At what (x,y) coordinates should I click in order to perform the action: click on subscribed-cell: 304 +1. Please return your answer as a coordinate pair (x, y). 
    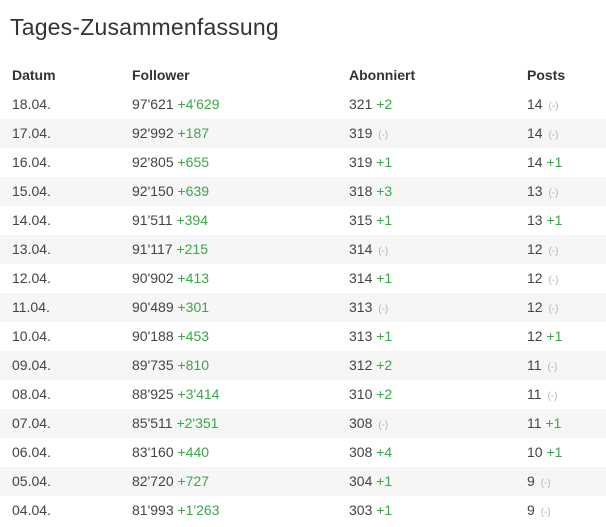
    Looking at the image, I should click on (370, 481).